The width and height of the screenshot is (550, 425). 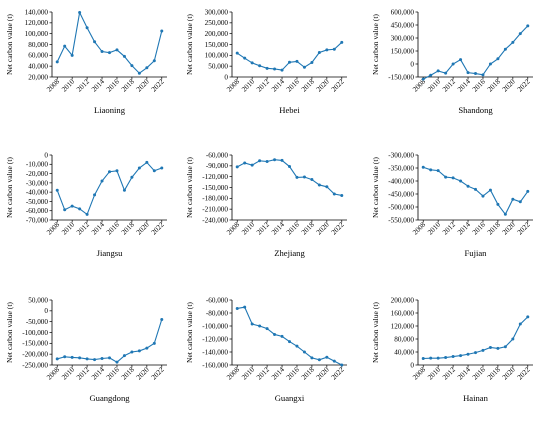 I want to click on y-tick-label: -120,000, so click(x=215, y=177).